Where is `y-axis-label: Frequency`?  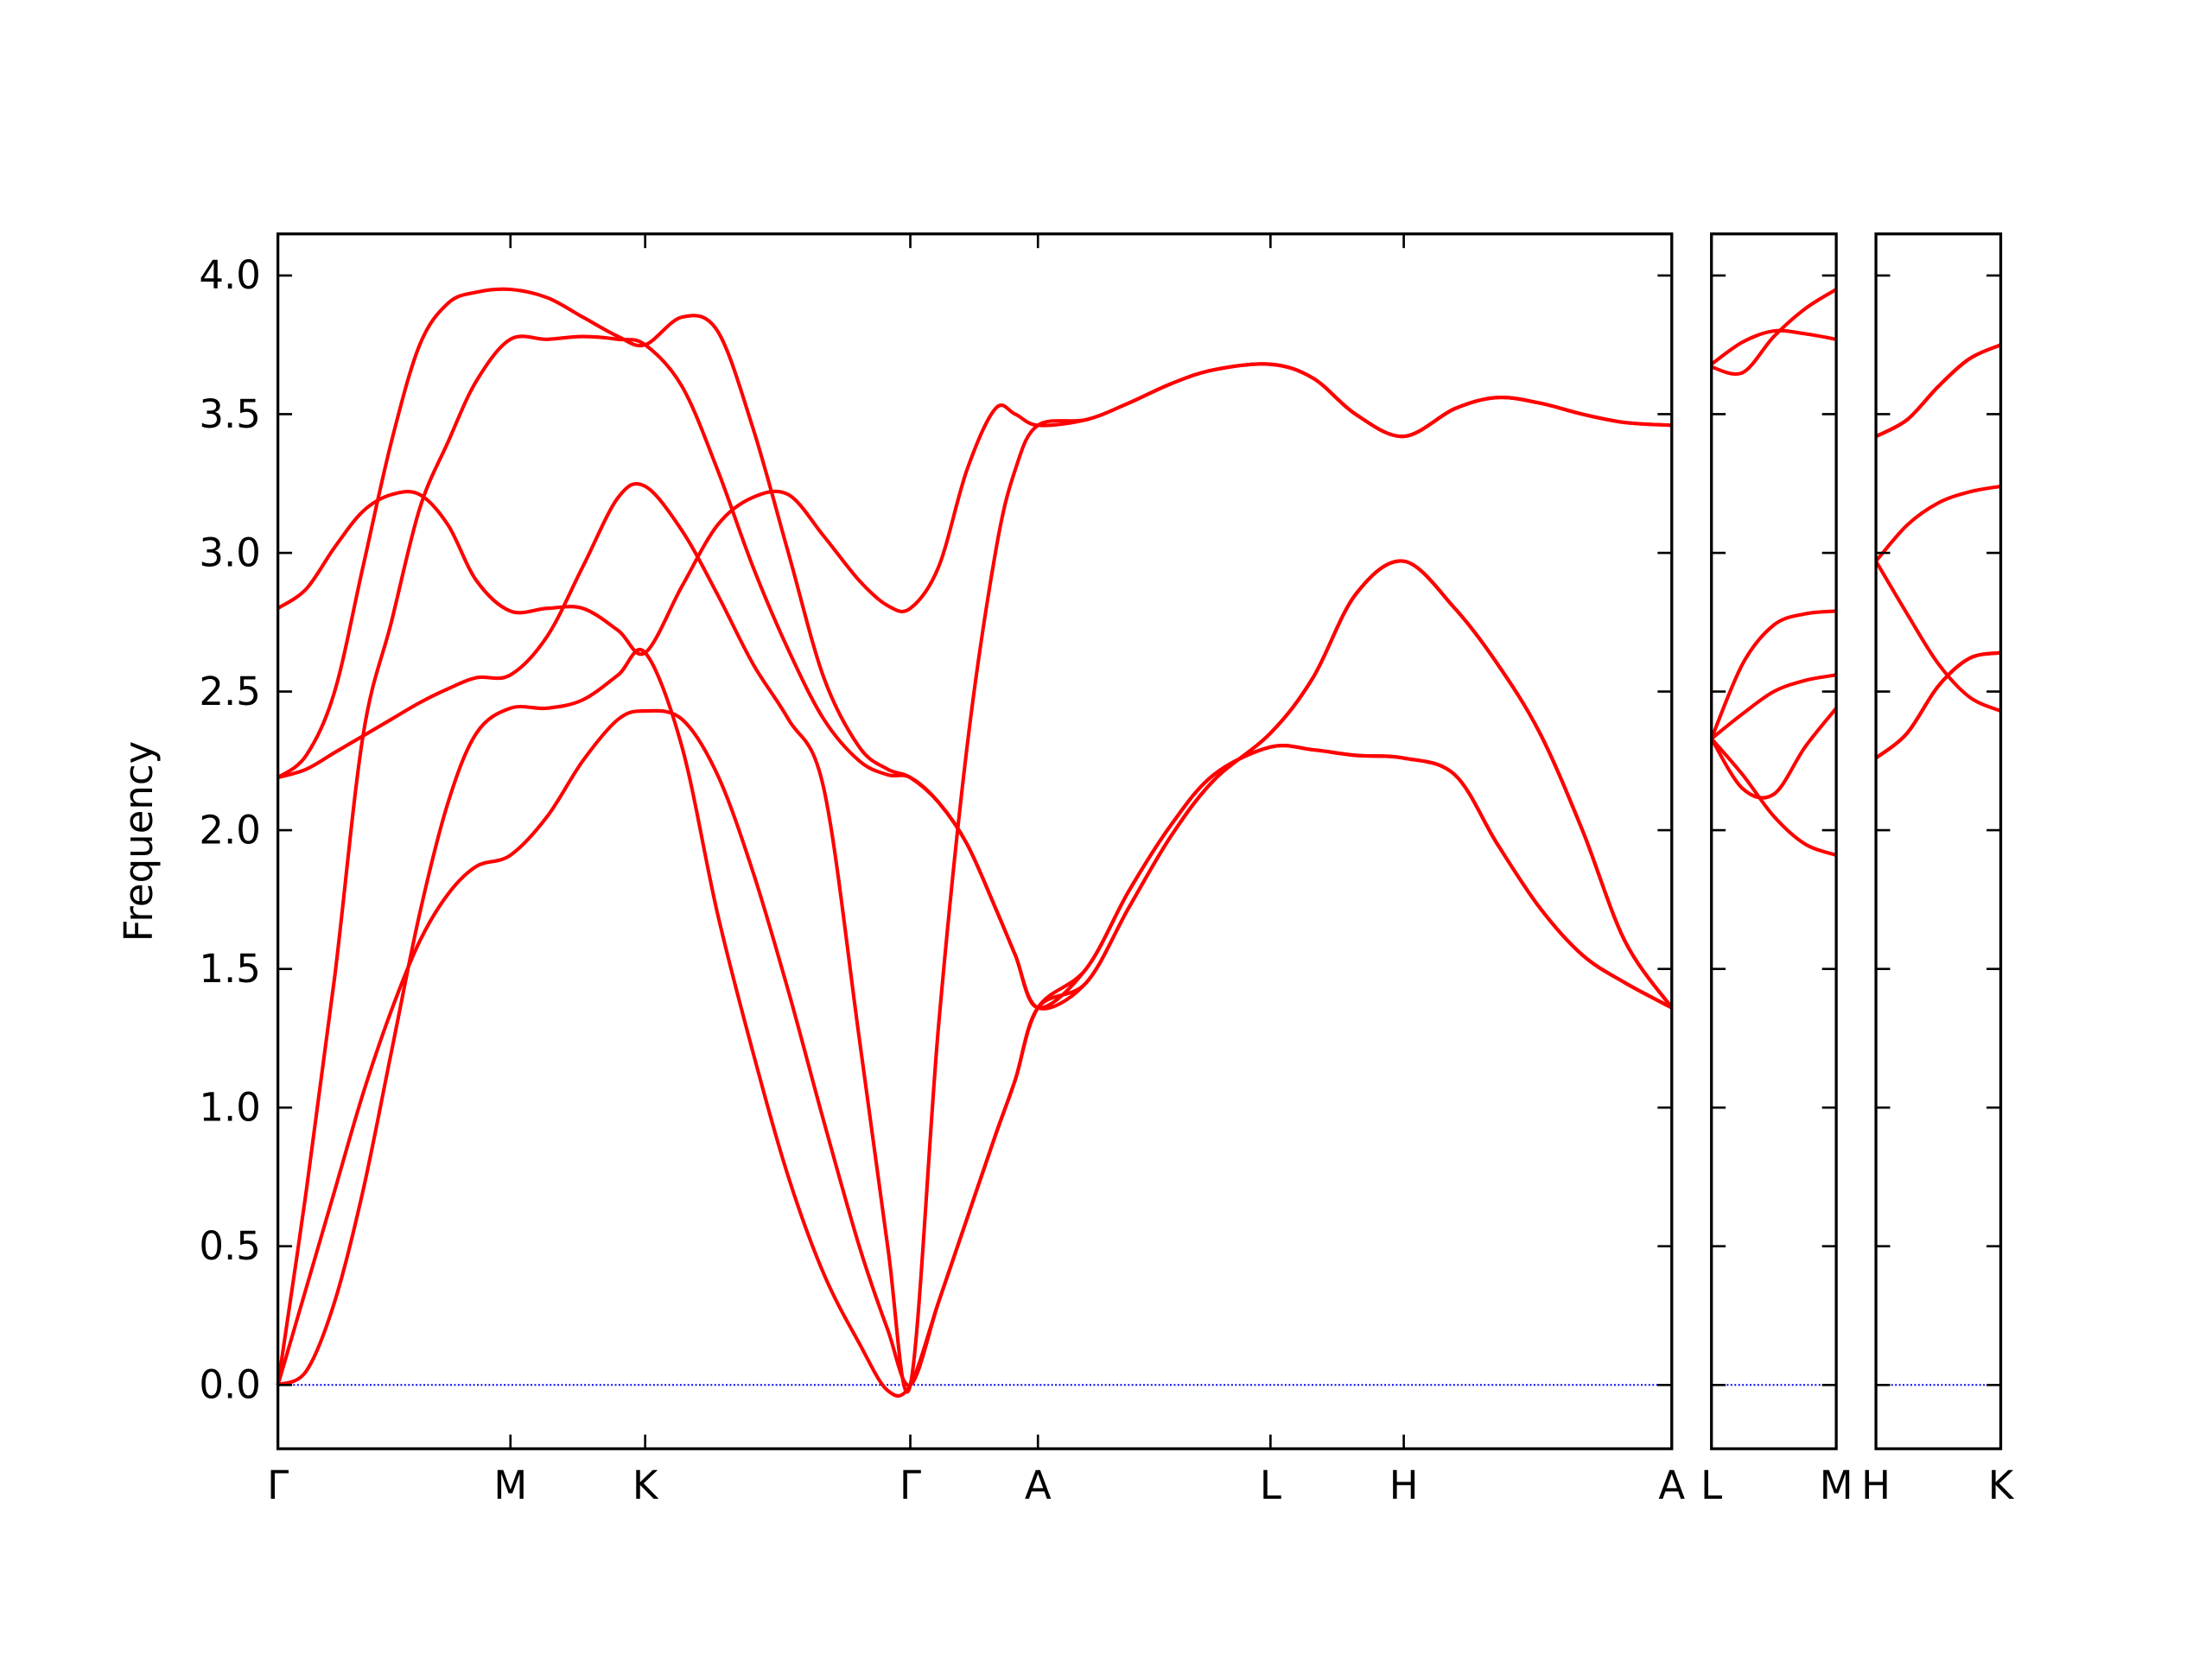 y-axis-label: Frequency is located at coordinates (139, 841).